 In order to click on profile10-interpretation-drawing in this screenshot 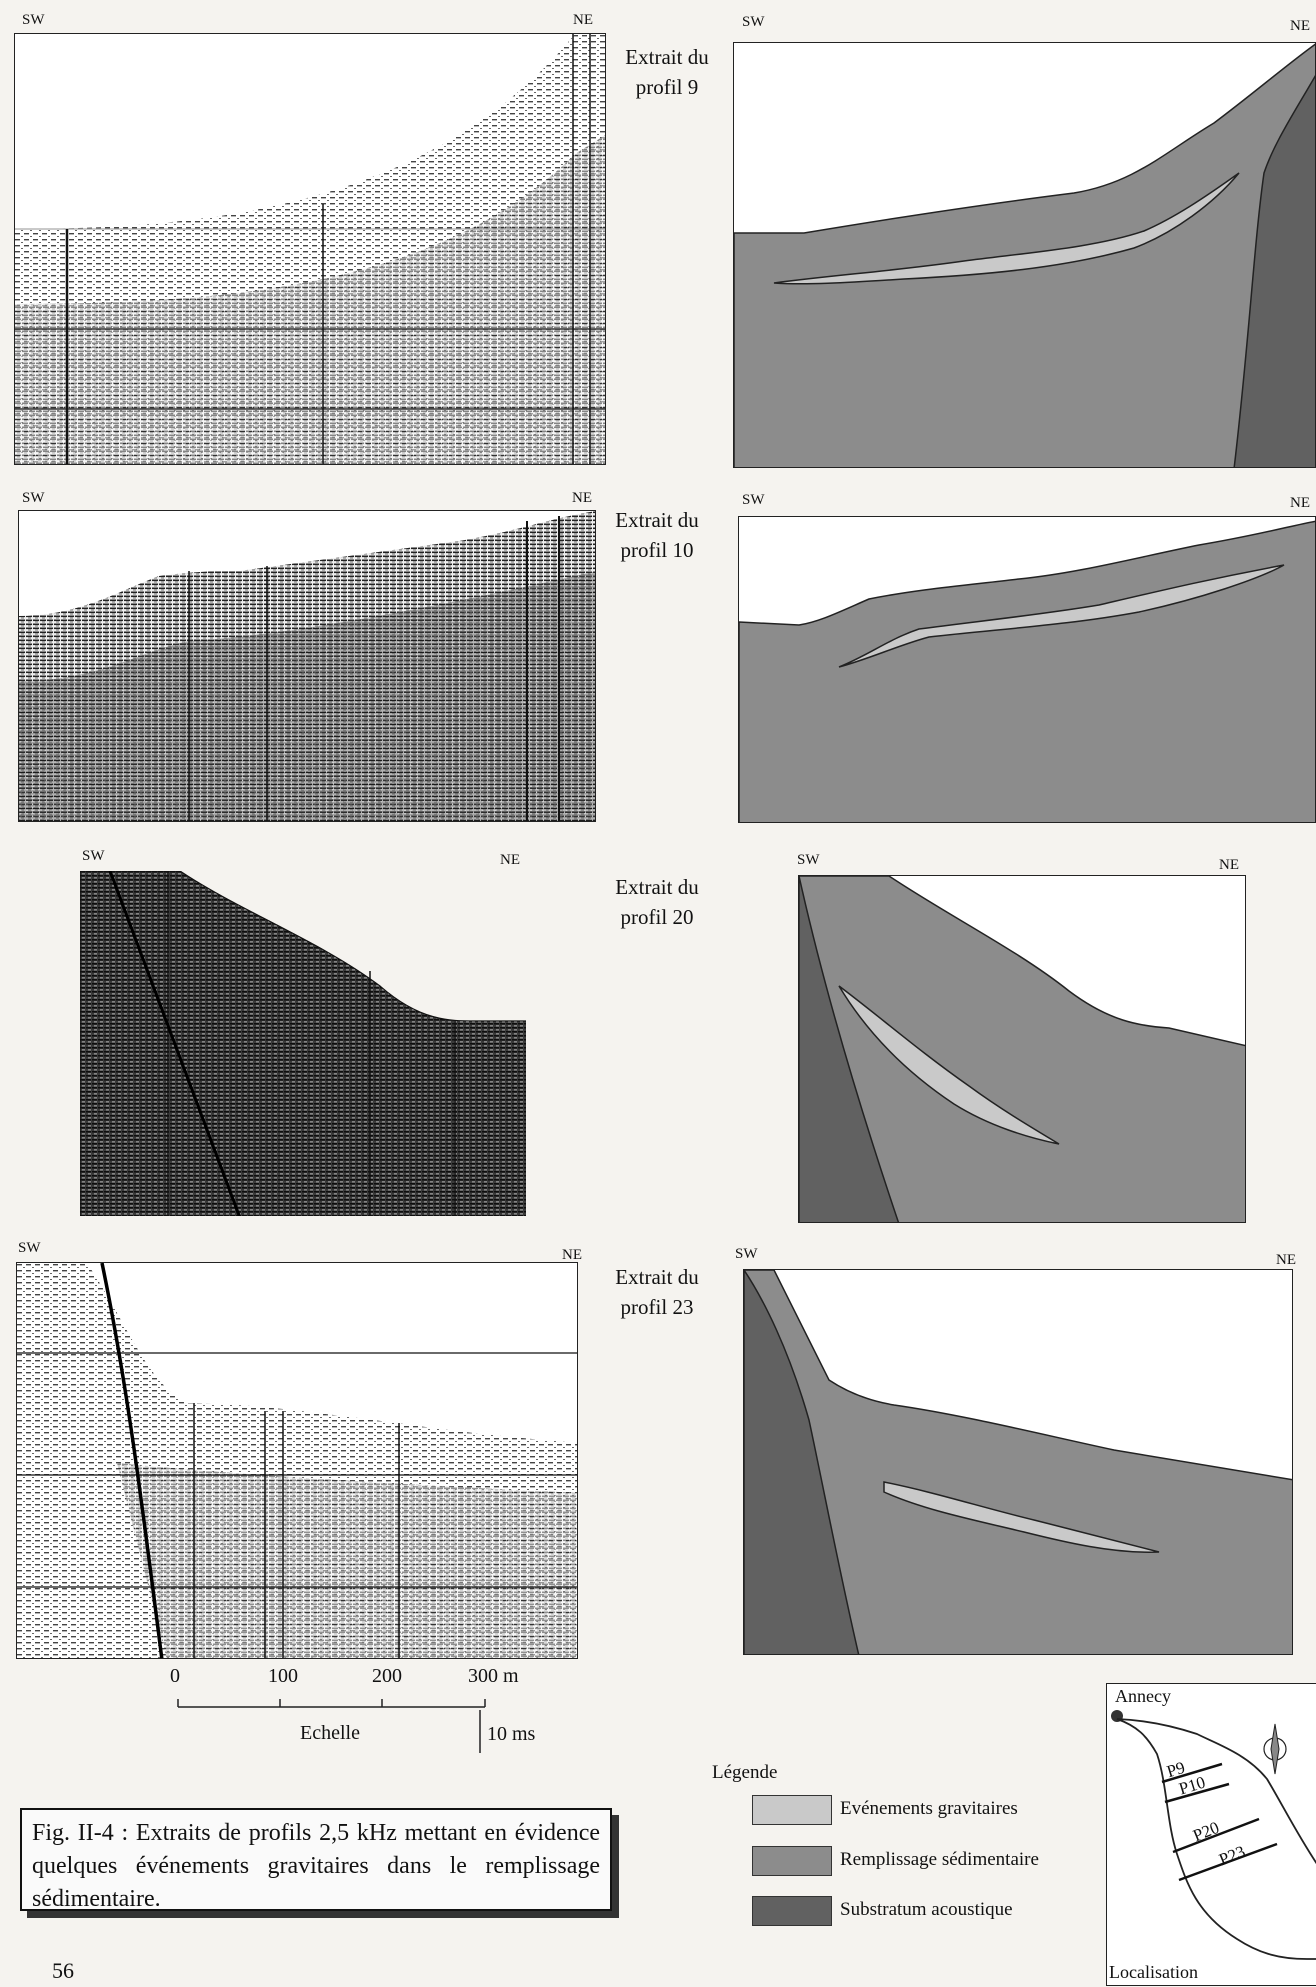, I will do `click(1027, 671)`.